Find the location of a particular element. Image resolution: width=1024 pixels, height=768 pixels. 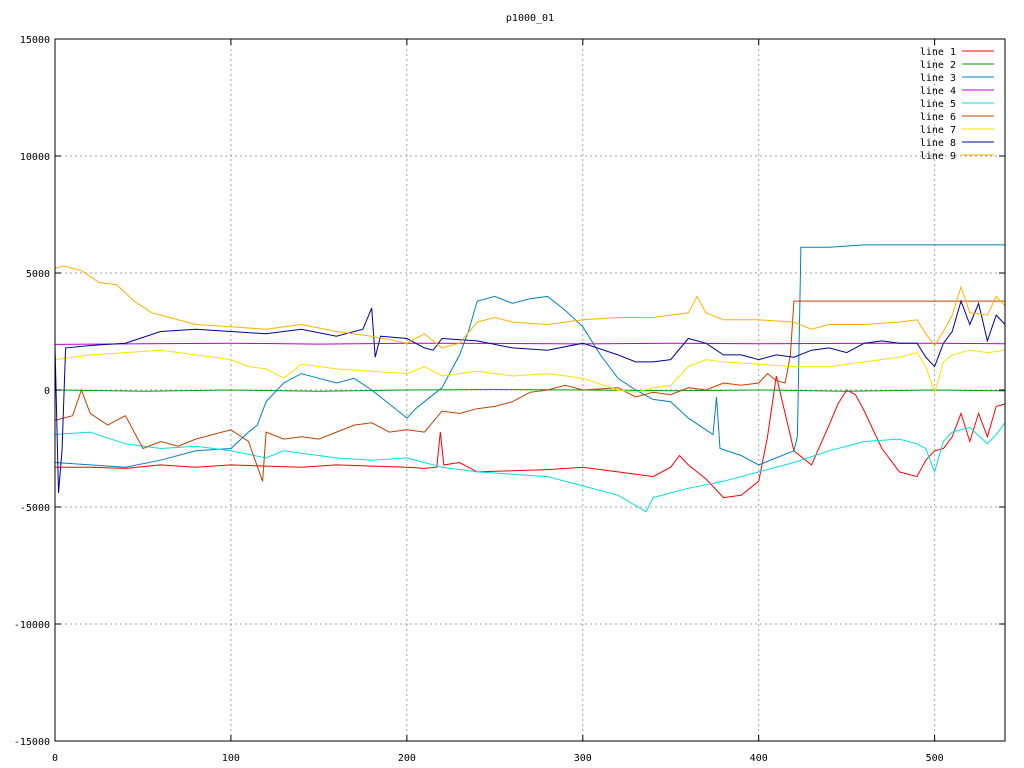

legend-label: line 7 is located at coordinates (938, 130).